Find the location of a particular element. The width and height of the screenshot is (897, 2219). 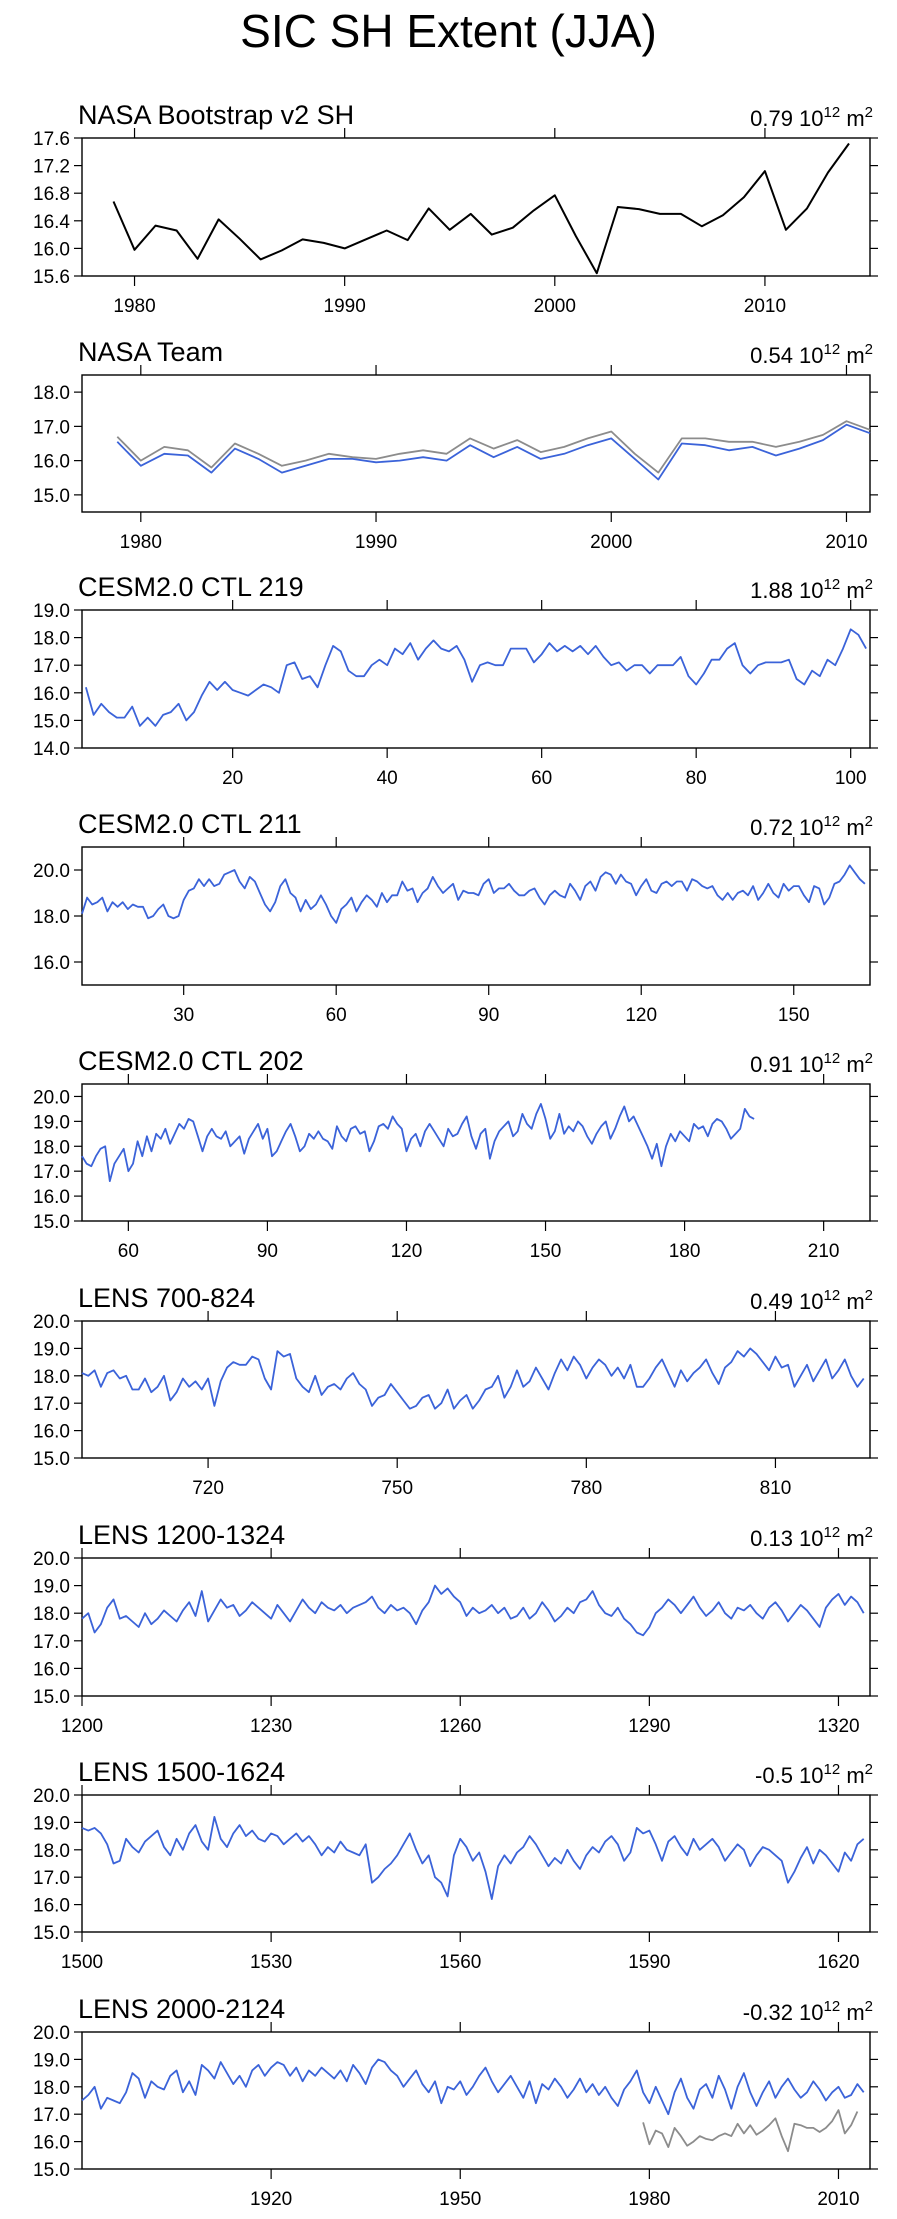

x-tick-label: 1950 is located at coordinates (460, 2199).